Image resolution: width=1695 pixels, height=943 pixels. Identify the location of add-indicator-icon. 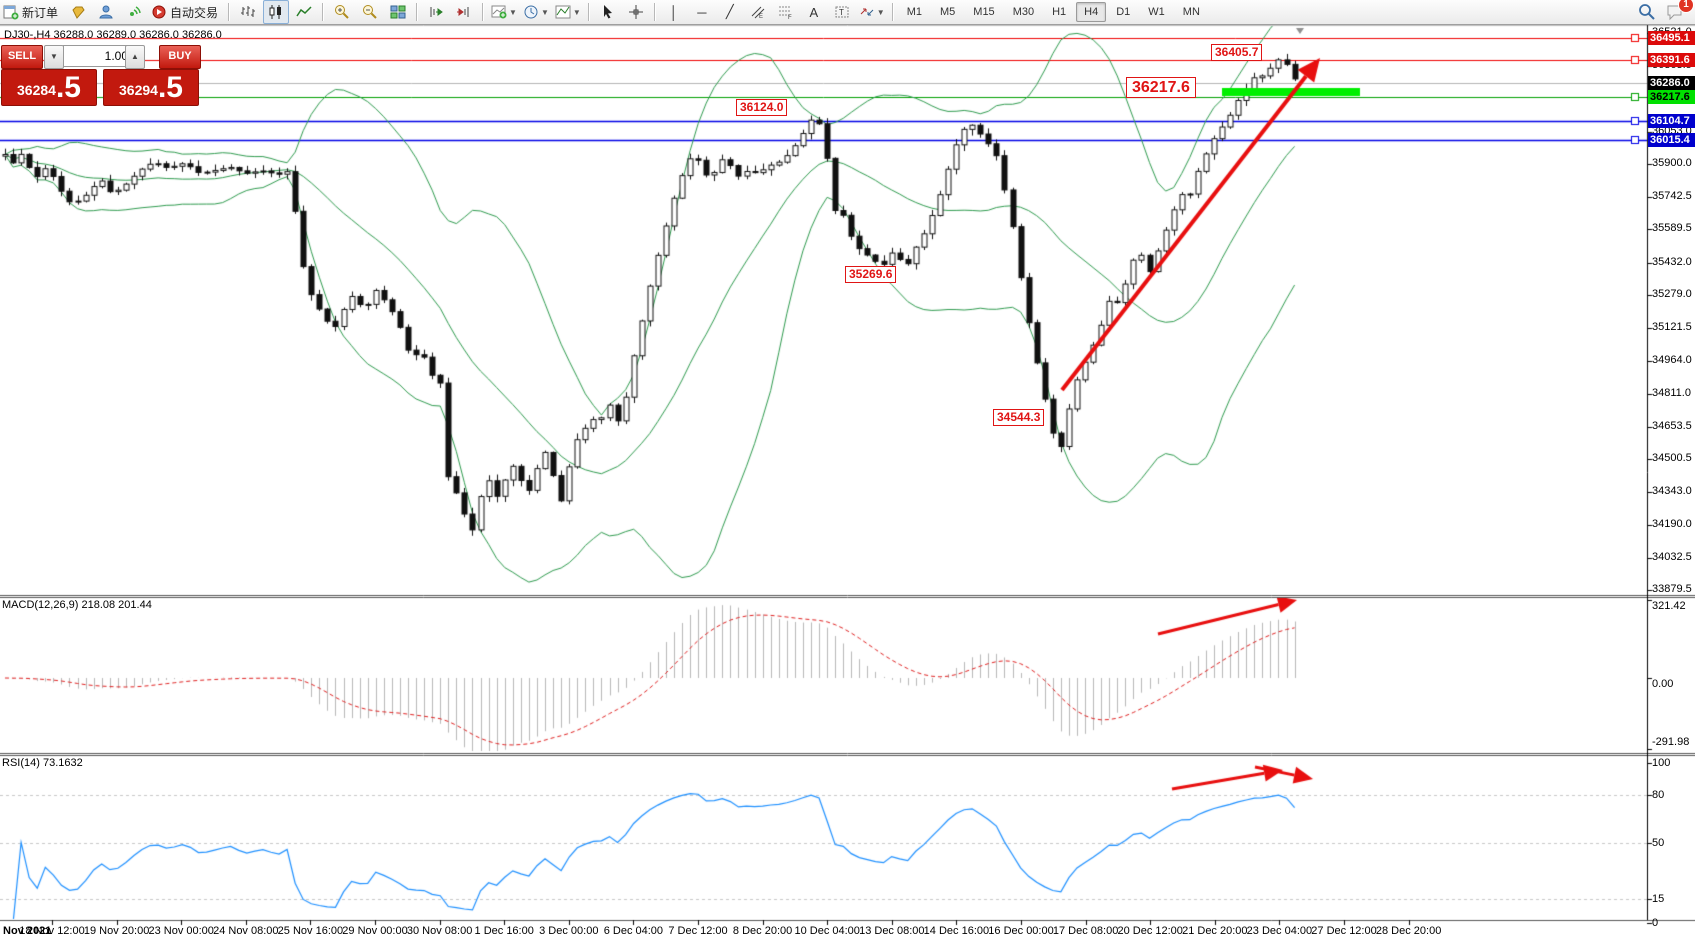
(499, 12).